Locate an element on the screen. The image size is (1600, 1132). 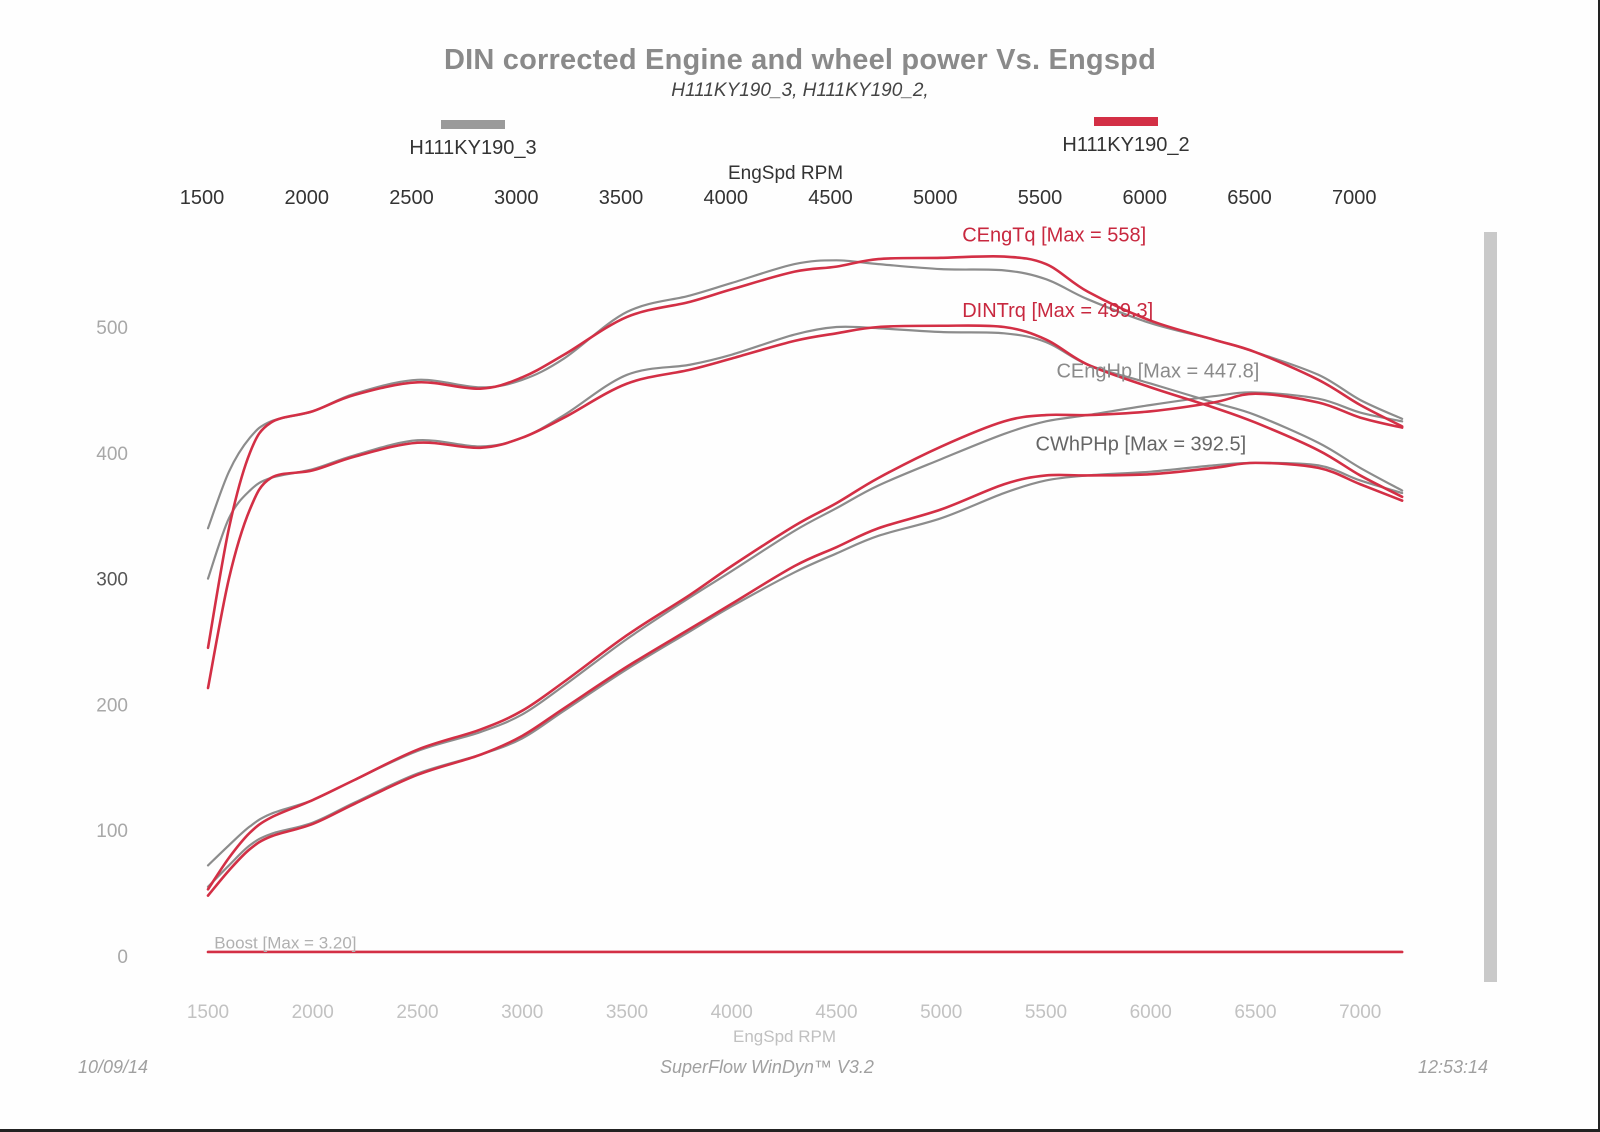
x-tick-label-top: 3000 is located at coordinates (516, 198).